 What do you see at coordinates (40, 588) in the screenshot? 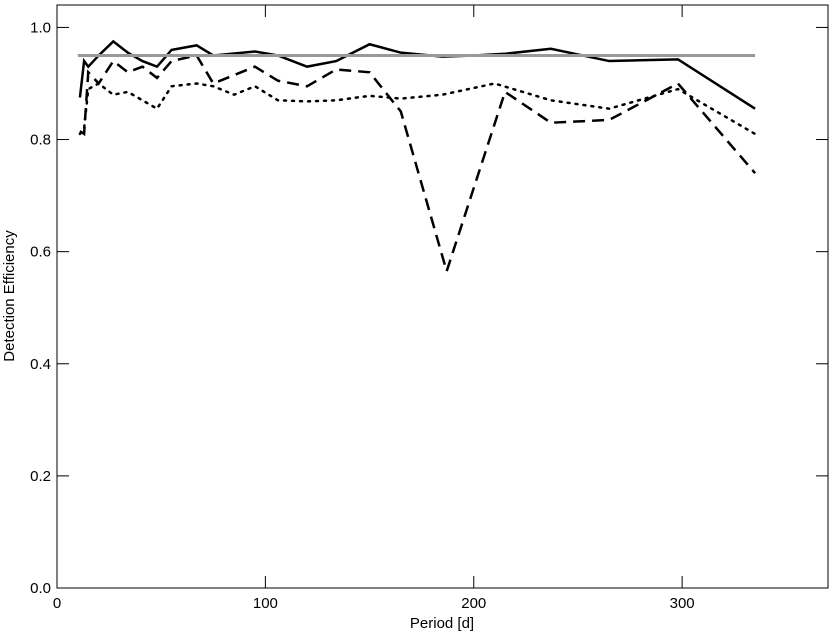
I see `y-tick-label: 0.0` at bounding box center [40, 588].